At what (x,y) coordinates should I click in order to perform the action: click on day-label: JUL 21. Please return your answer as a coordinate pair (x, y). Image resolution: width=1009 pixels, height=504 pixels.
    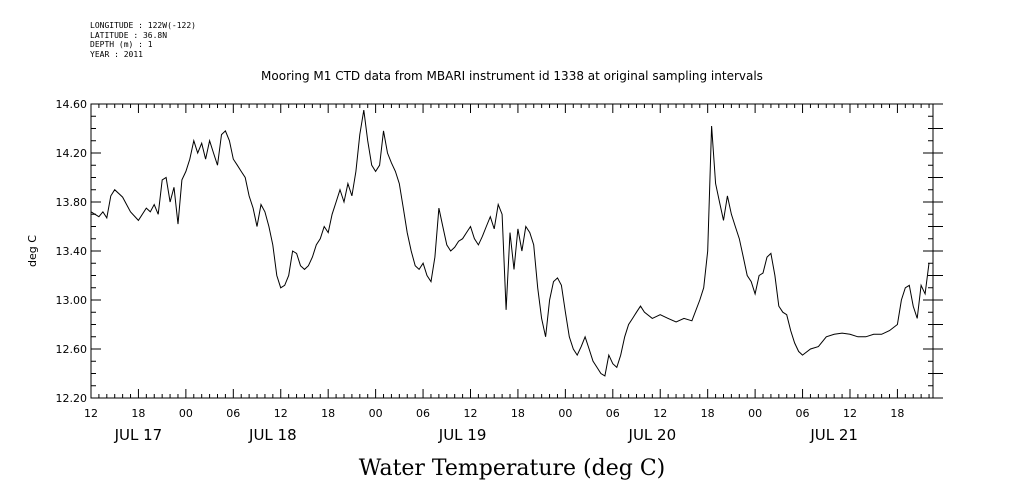
    Looking at the image, I should click on (833, 435).